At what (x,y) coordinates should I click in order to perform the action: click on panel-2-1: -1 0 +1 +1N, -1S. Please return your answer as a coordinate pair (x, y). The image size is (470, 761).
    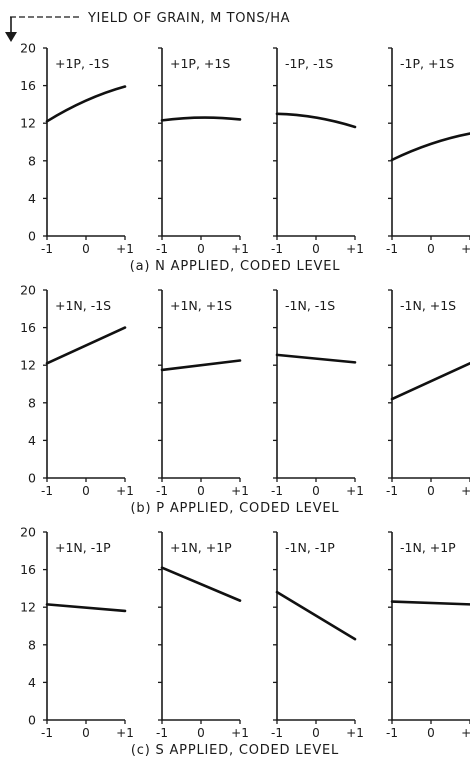
    Looking at the image, I should click on (87, 393).